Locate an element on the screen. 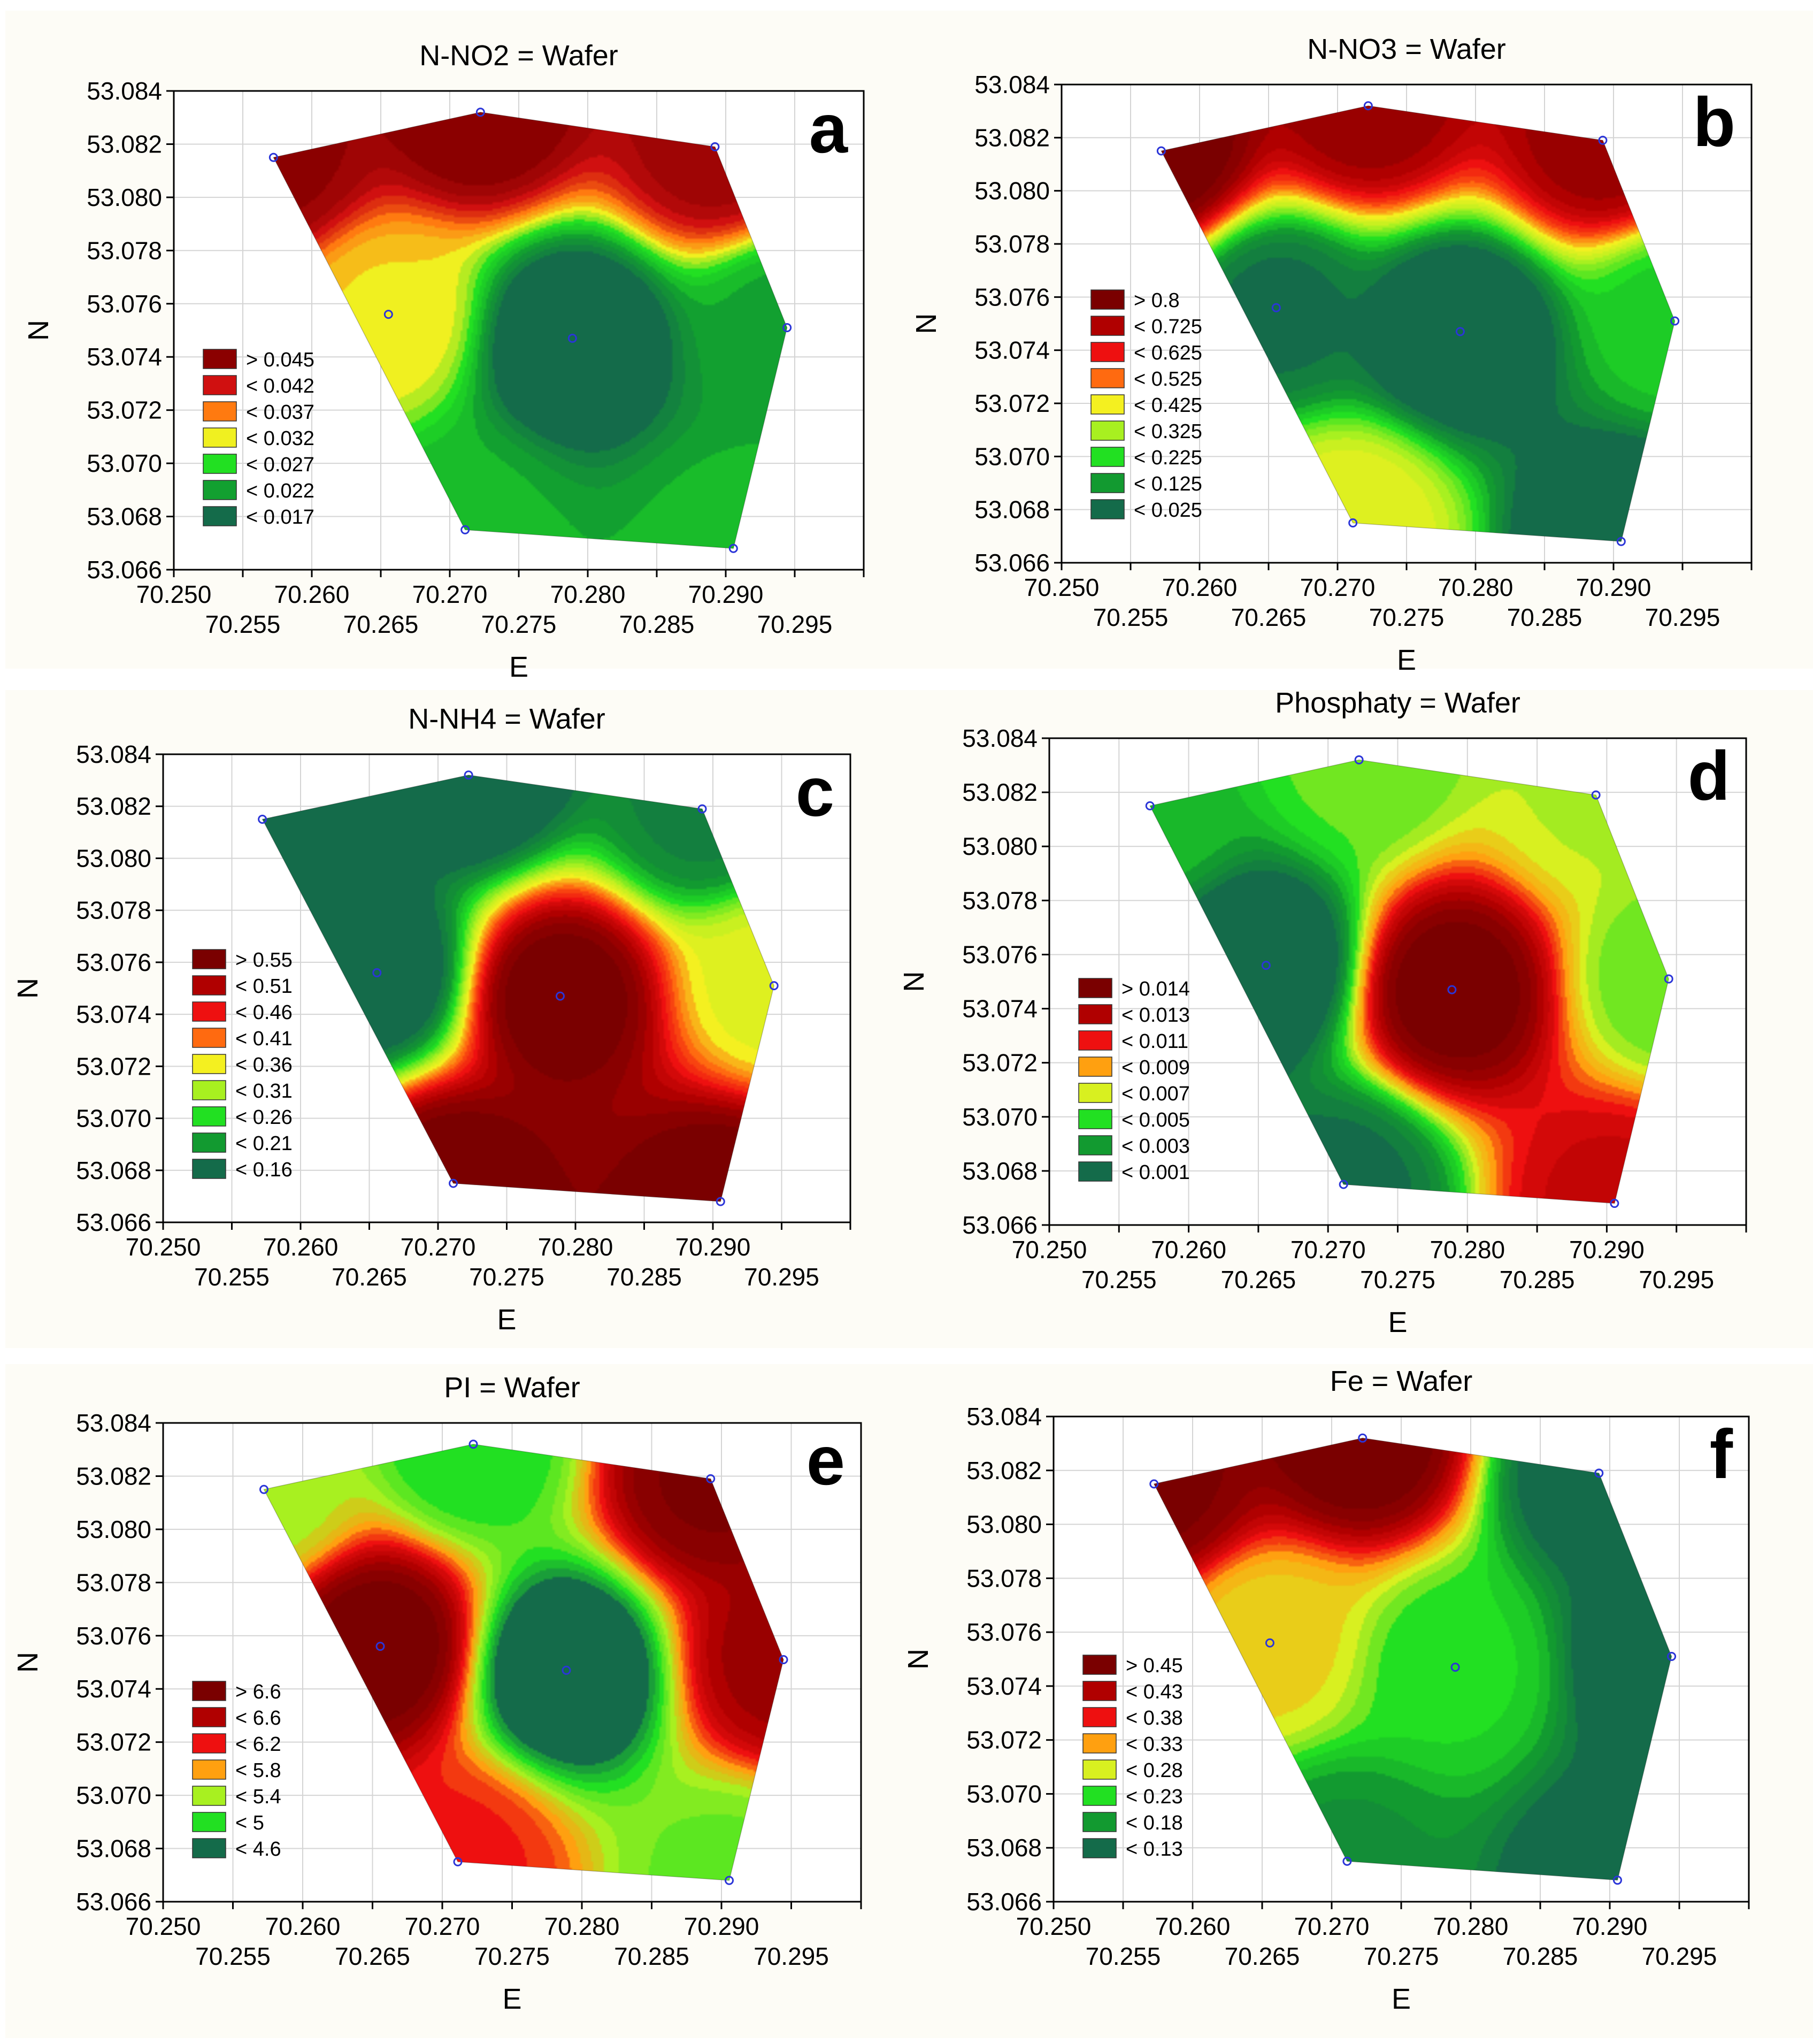  x-tick-label: 70.290 is located at coordinates (721, 1926).